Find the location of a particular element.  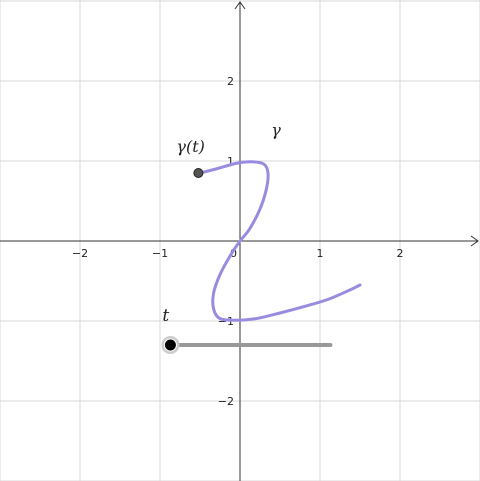

point-gamma-t is located at coordinates (198, 173).